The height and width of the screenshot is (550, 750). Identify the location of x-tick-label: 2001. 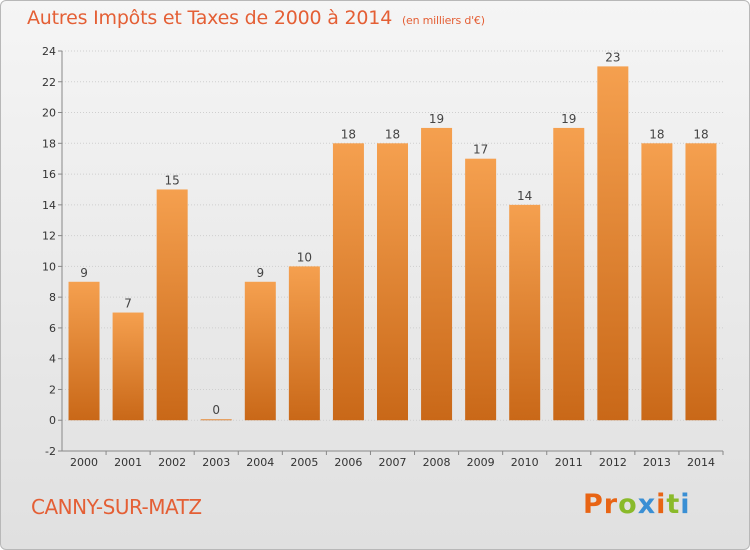
(128, 462).